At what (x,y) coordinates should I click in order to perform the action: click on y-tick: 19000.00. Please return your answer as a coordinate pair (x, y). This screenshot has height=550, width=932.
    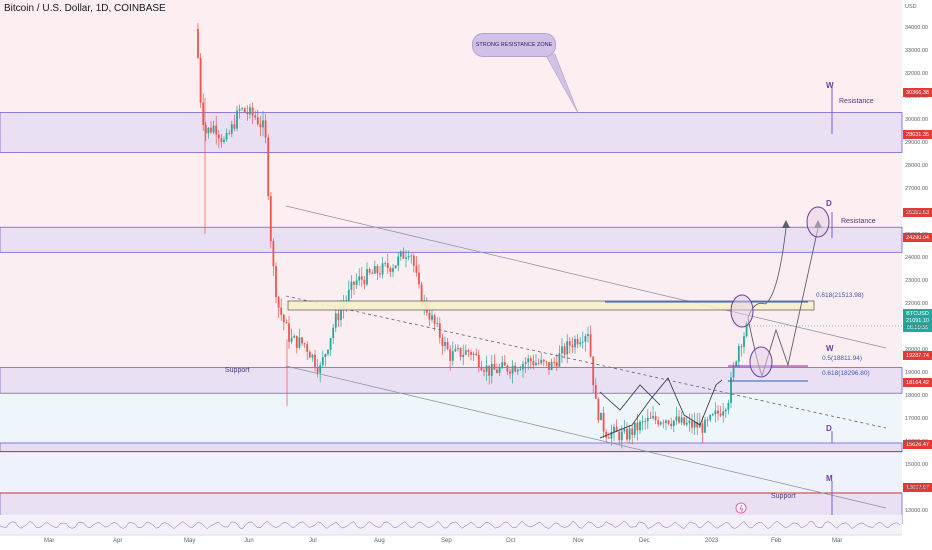
    Looking at the image, I should click on (916, 373).